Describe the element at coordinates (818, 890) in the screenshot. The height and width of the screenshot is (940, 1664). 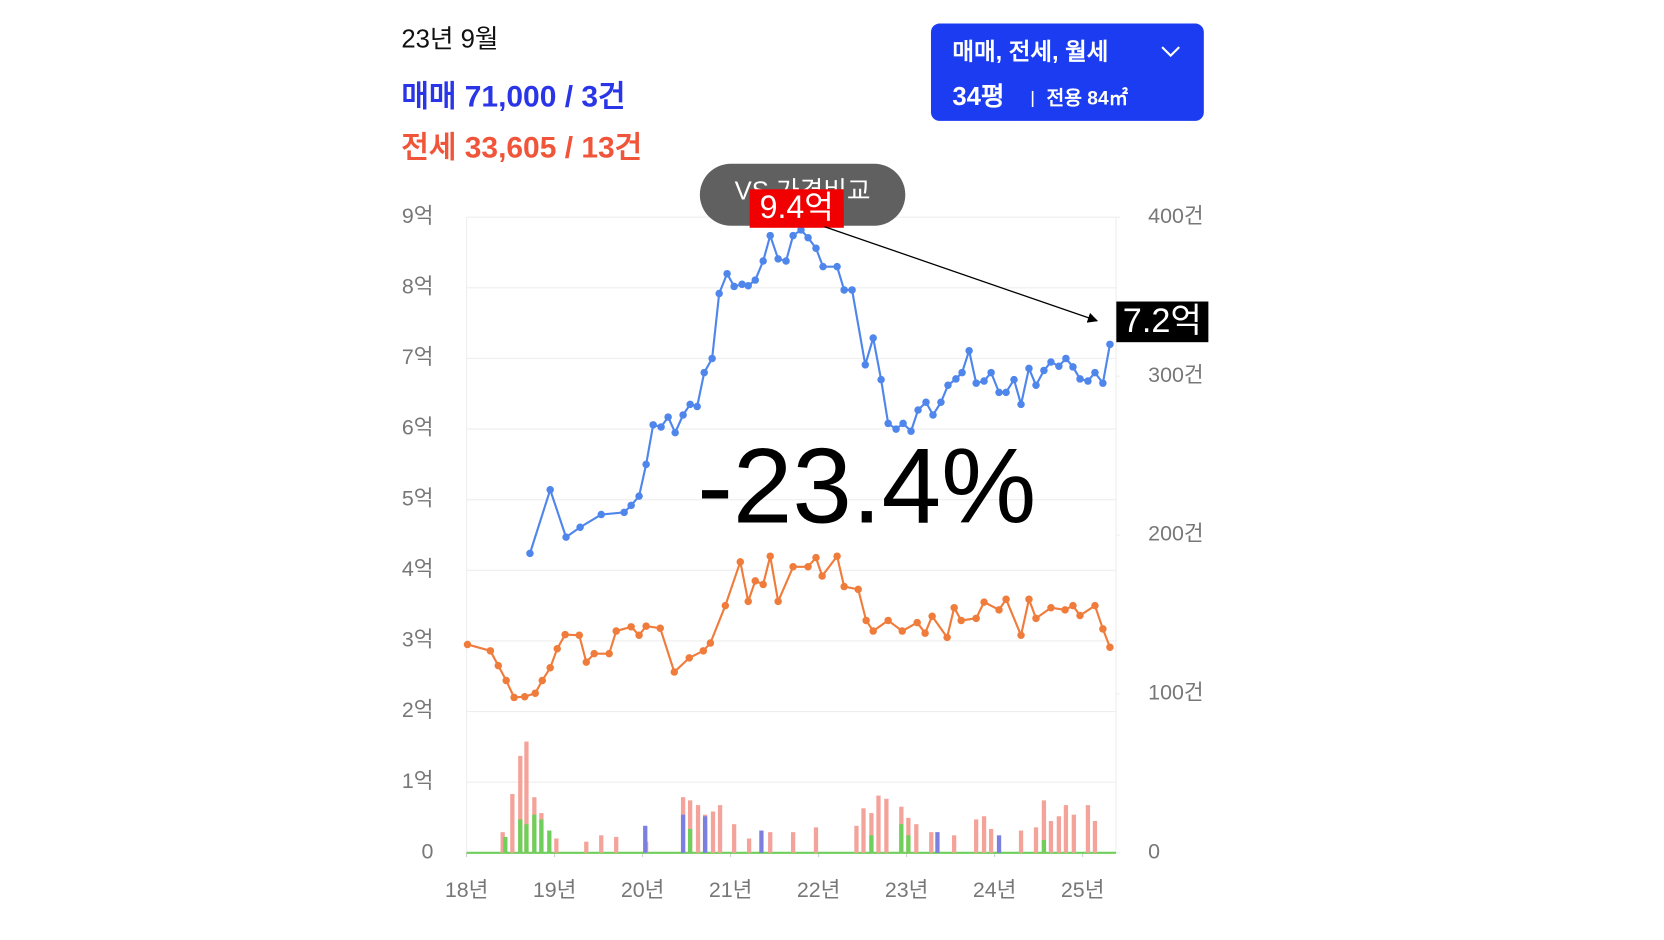
I see `x-tick-label: 22년` at that location.